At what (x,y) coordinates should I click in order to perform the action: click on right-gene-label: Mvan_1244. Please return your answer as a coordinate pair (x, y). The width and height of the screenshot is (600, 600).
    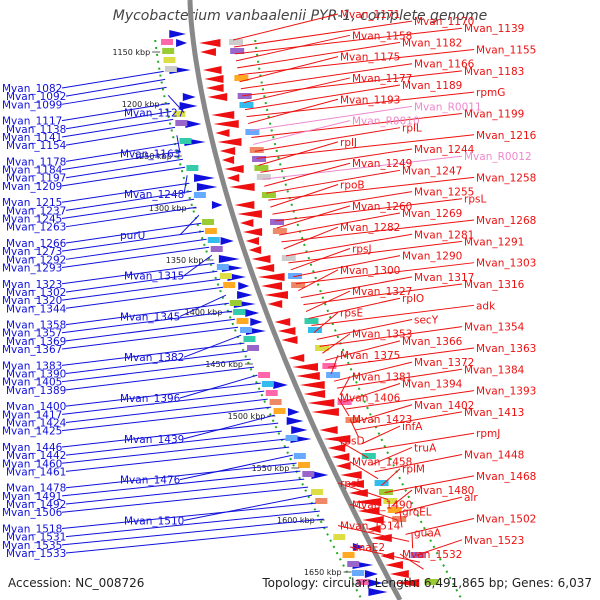
    Looking at the image, I should click on (444, 150).